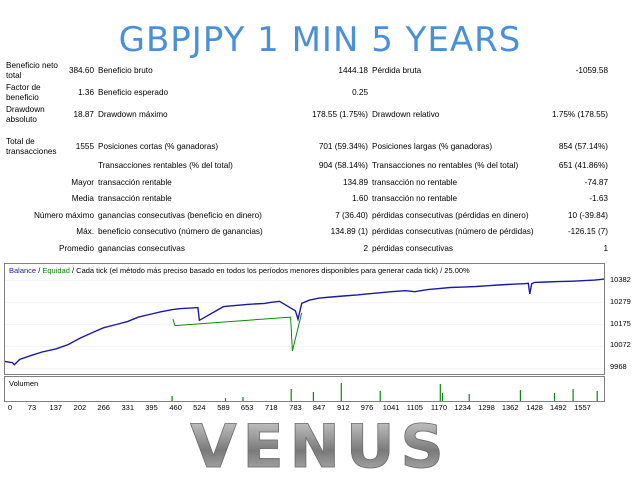 The height and width of the screenshot is (482, 640). I want to click on x-tick-label: 589, so click(223, 407).